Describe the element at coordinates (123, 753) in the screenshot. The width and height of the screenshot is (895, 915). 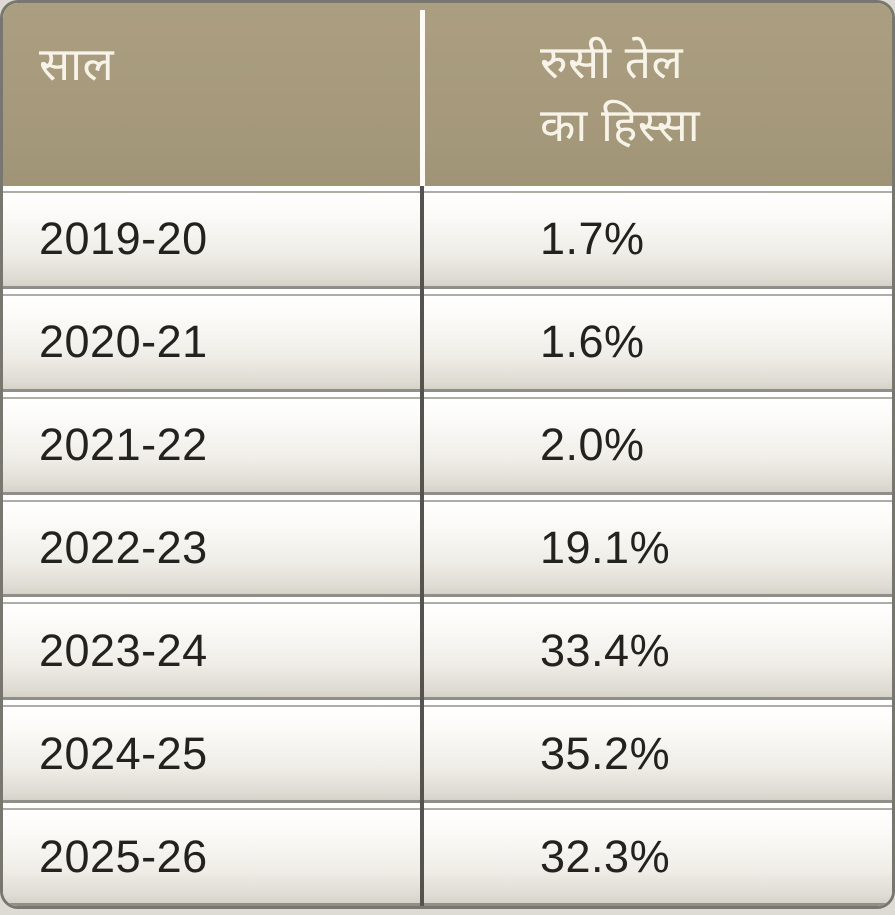
I see `year-cell: 2024-25` at that location.